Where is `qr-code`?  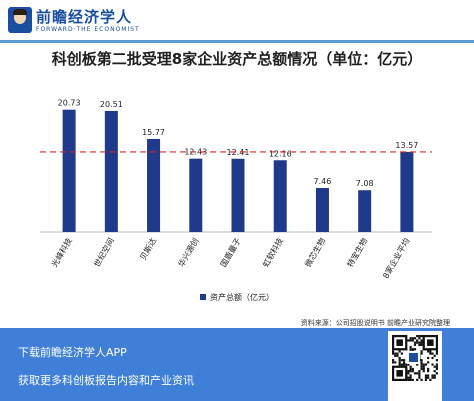 qr-code is located at coordinates (415, 366).